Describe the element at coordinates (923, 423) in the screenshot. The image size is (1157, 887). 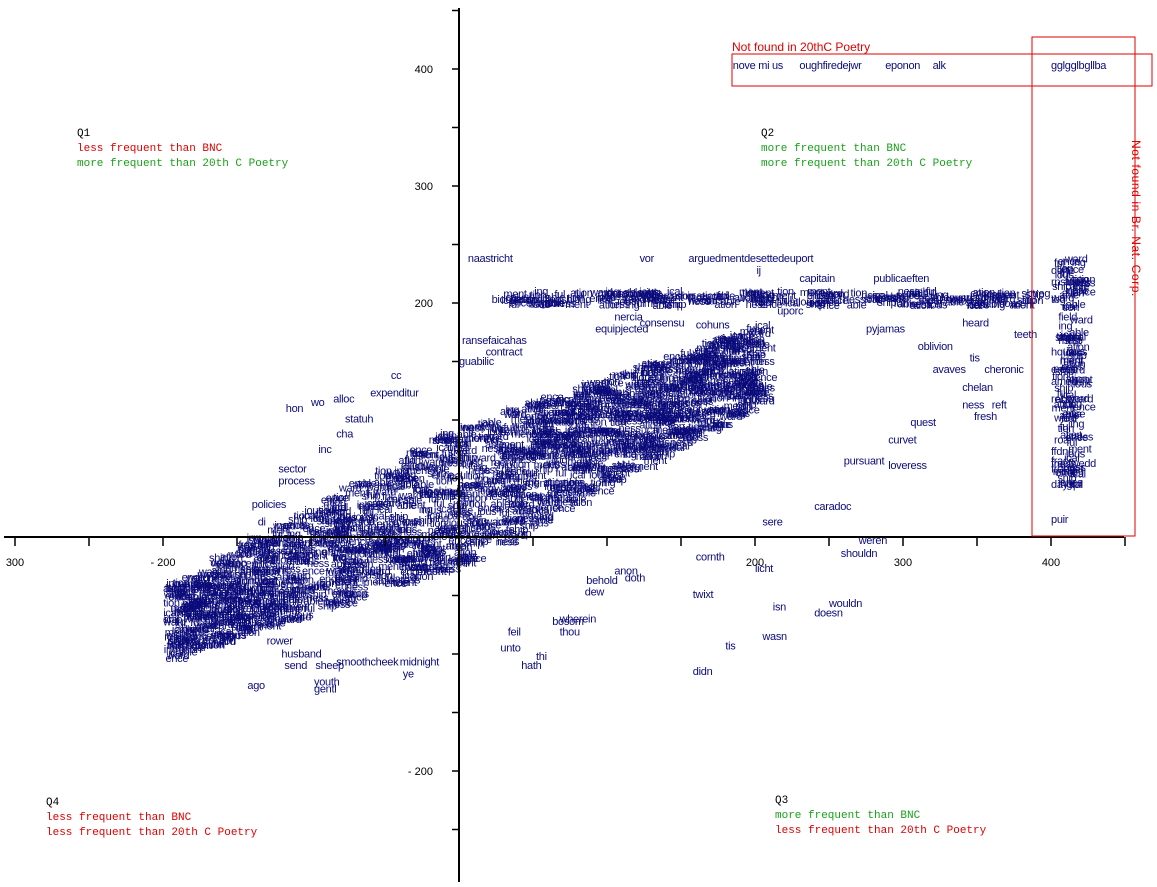
I see `point-label: quest` at that location.